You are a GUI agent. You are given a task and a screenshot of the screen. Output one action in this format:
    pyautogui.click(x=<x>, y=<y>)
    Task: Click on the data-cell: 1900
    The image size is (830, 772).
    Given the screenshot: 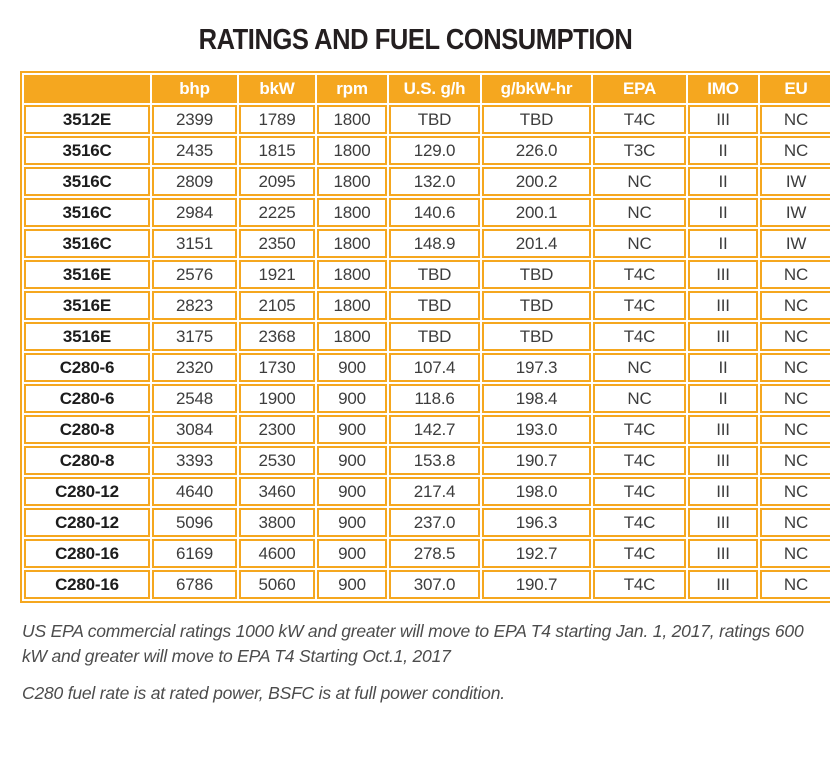 What is the action you would take?
    pyautogui.click(x=277, y=398)
    